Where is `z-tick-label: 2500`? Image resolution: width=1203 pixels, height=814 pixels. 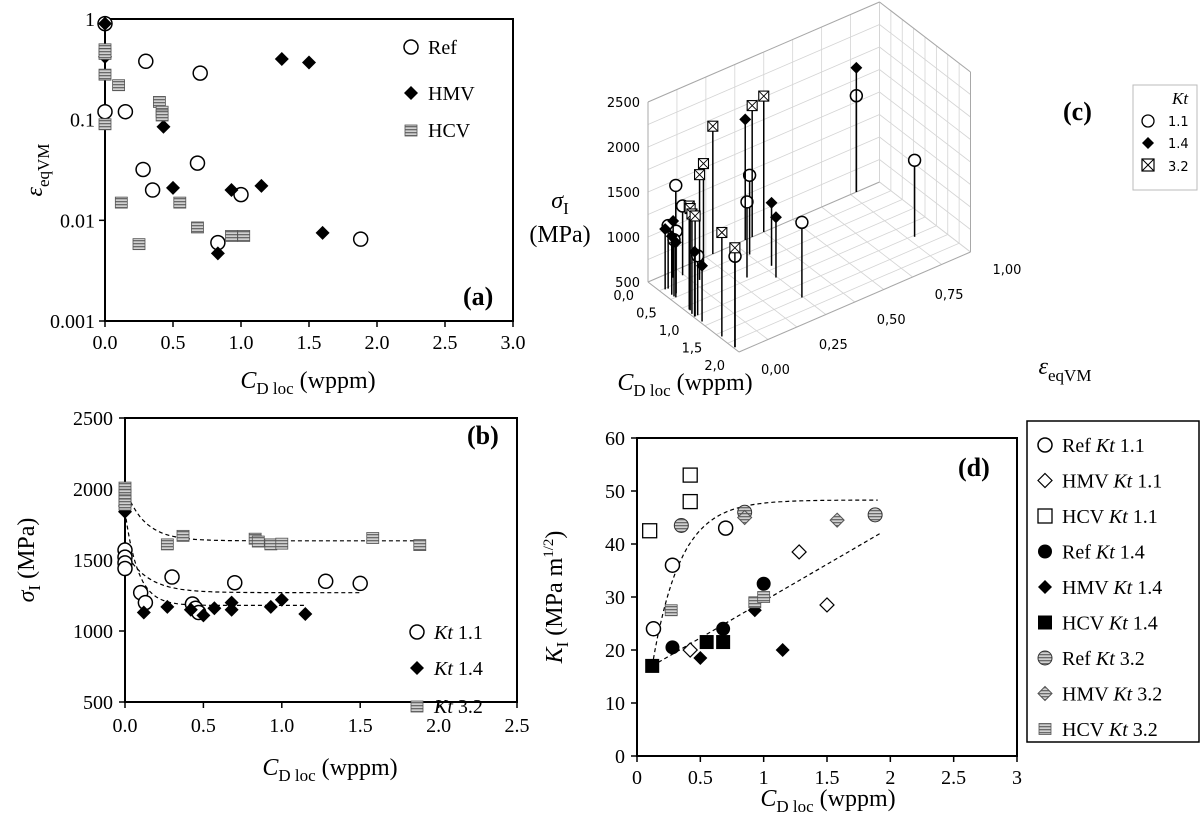 z-tick-label: 2500 is located at coordinates (623, 103).